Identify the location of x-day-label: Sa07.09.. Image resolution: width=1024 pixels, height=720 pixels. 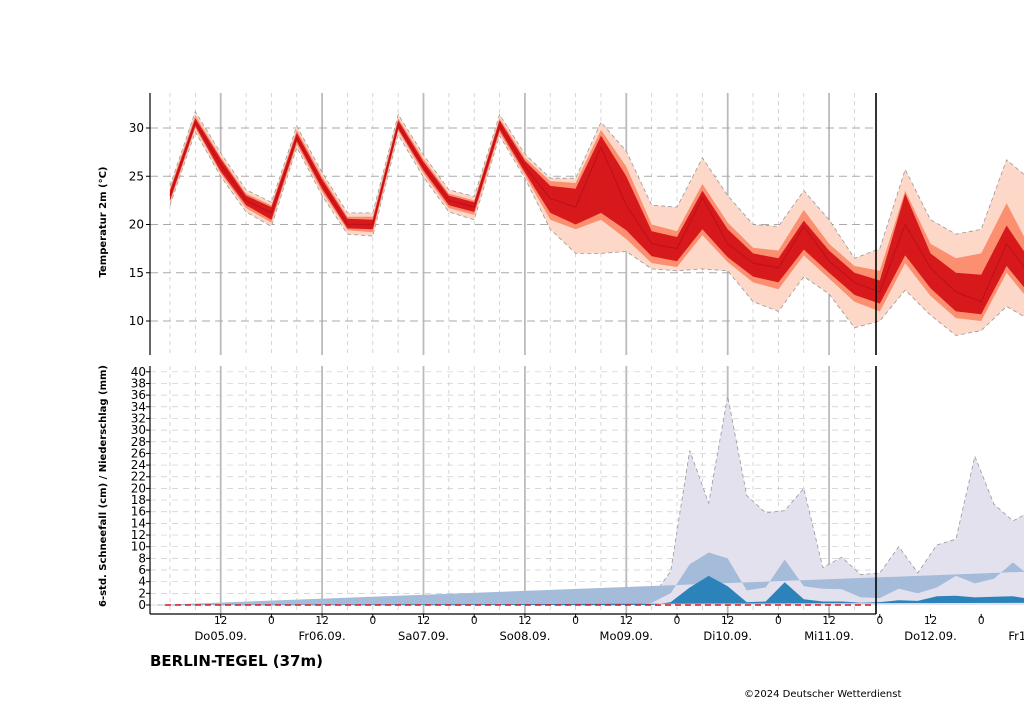
(423, 636).